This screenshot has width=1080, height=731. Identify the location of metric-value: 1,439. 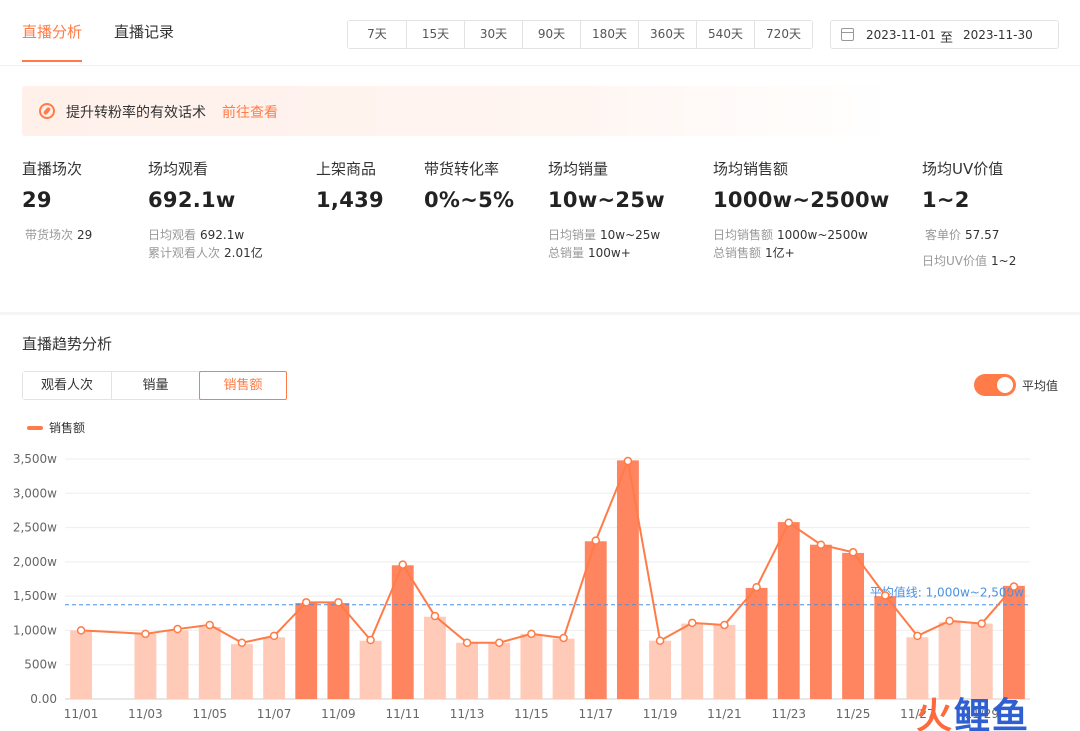
(350, 200).